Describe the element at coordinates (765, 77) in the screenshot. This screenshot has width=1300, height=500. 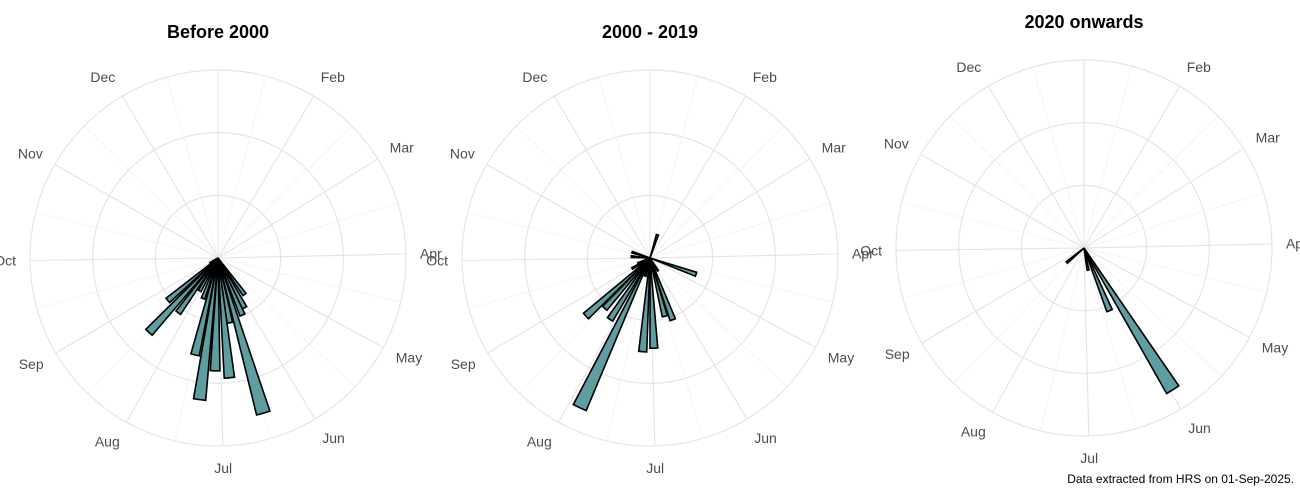
I see `month-label-feb: Feb` at that location.